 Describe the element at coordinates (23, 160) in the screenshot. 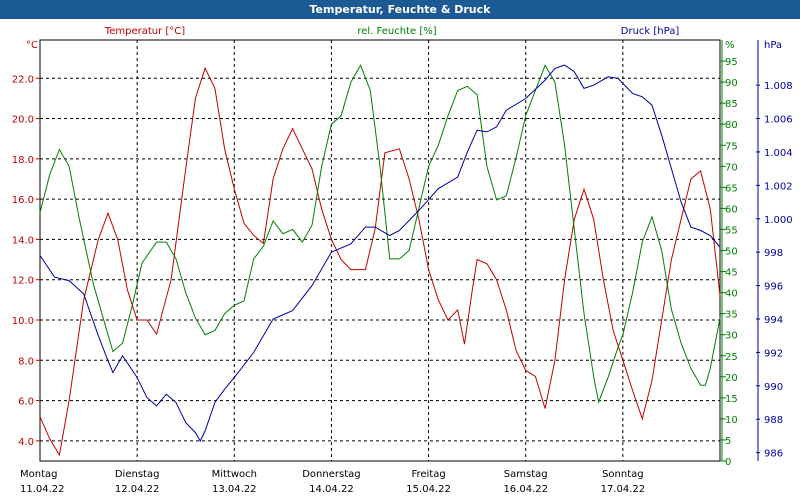

I see `tick-label-left: 18.0` at that location.